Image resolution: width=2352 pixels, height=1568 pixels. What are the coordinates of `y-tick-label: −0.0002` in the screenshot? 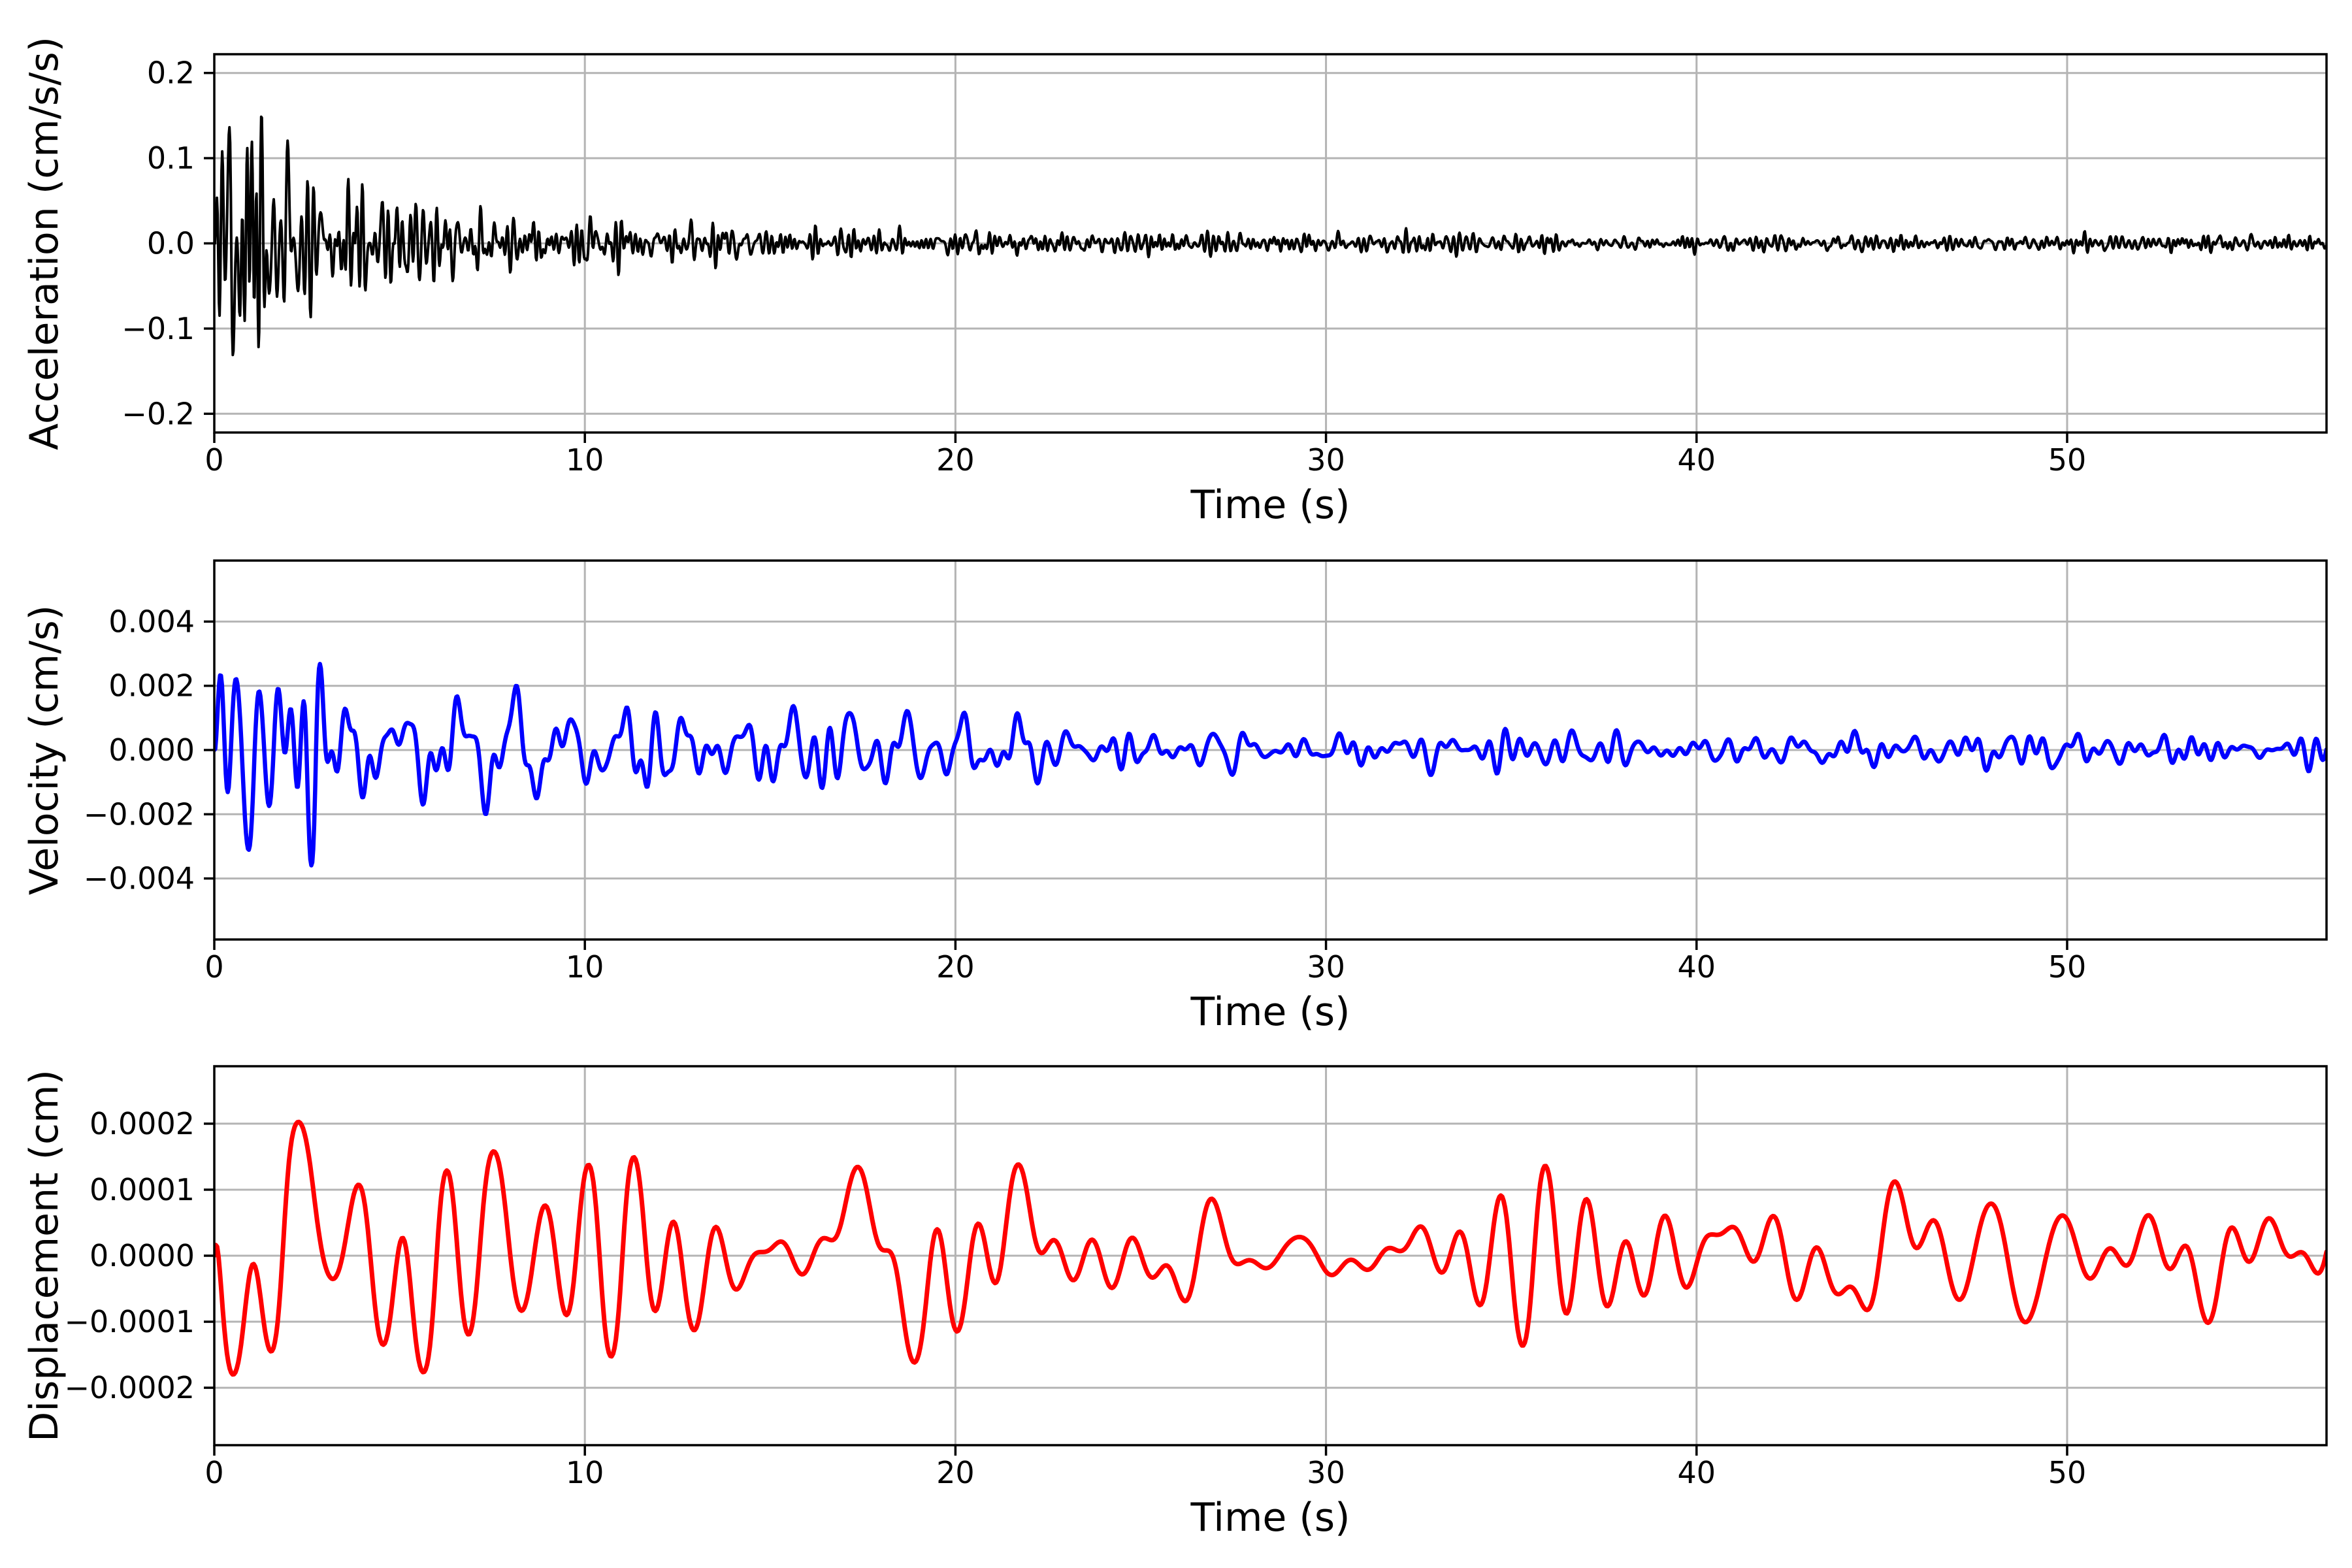 It's located at (130, 1387).